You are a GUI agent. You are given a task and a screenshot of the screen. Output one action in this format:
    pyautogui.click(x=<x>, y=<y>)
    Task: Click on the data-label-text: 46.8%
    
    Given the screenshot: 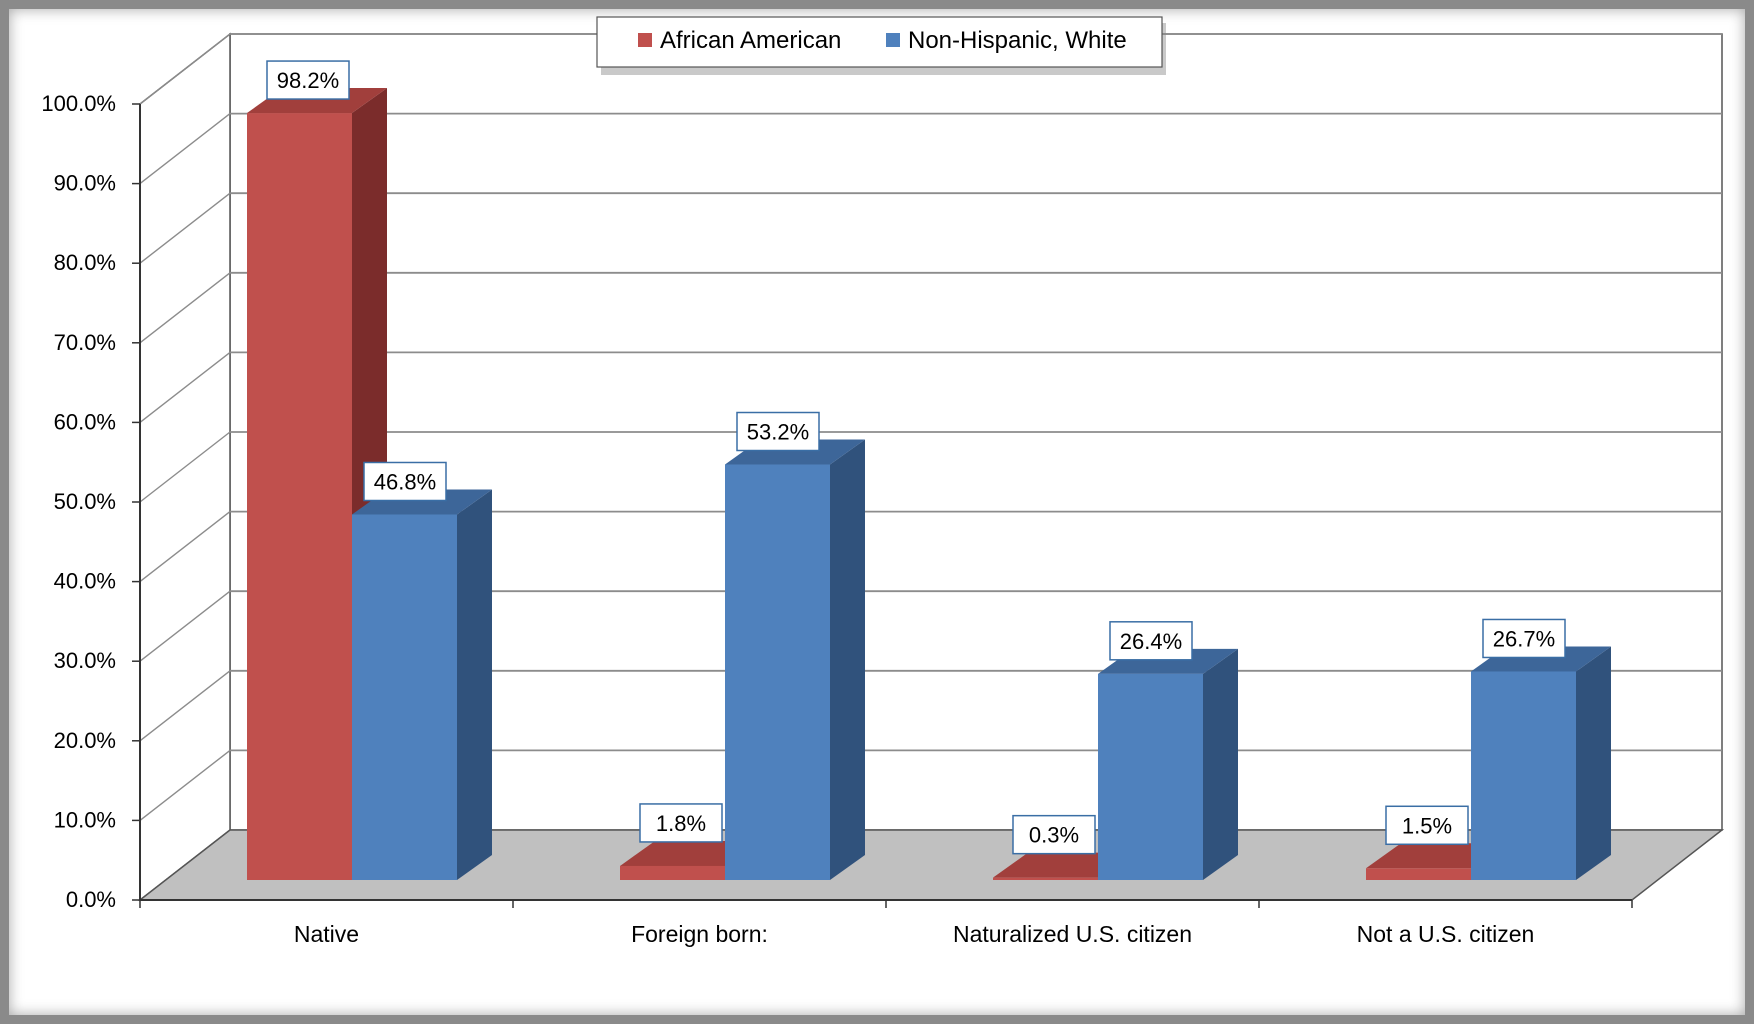 What is the action you would take?
    pyautogui.click(x=405, y=481)
    